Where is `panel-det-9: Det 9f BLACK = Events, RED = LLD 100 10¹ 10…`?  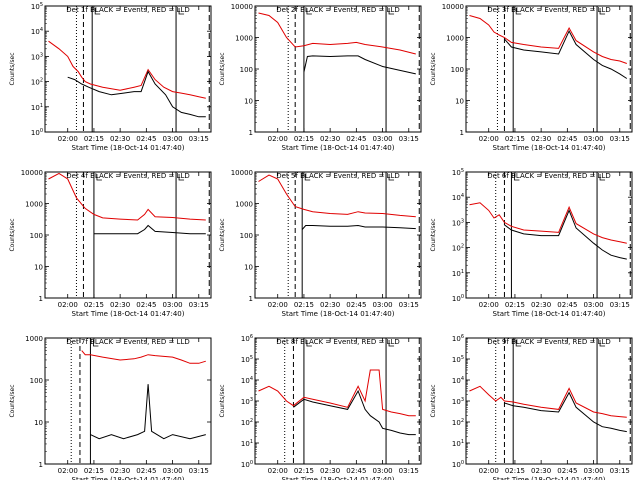 panel-det-9: Det 9f BLACK = Events, RED = LLD 100 10¹ 10… is located at coordinates (531, 407).